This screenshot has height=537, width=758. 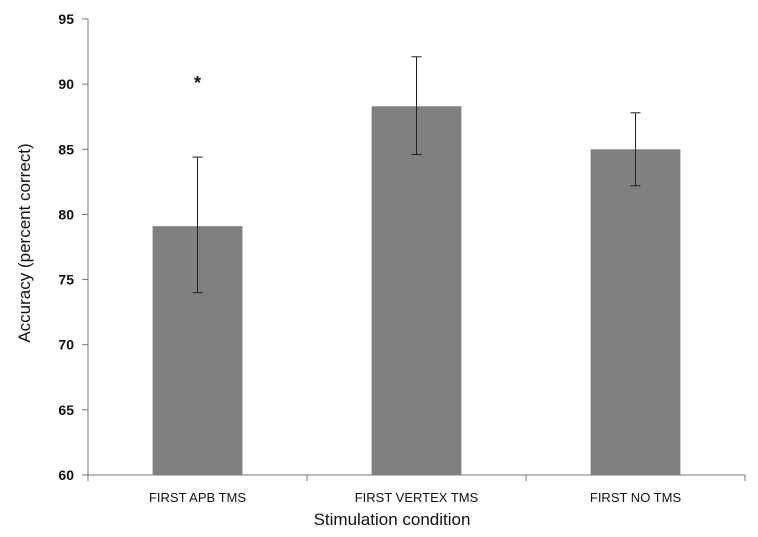 I want to click on y-tick-label: 65, so click(x=66, y=410).